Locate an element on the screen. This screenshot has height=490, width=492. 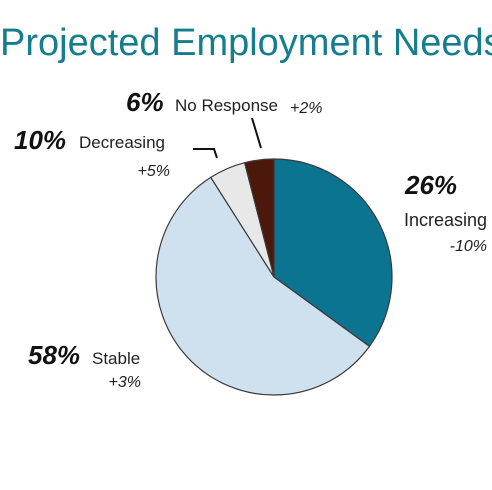
leader-line-no-response is located at coordinates (256, 133).